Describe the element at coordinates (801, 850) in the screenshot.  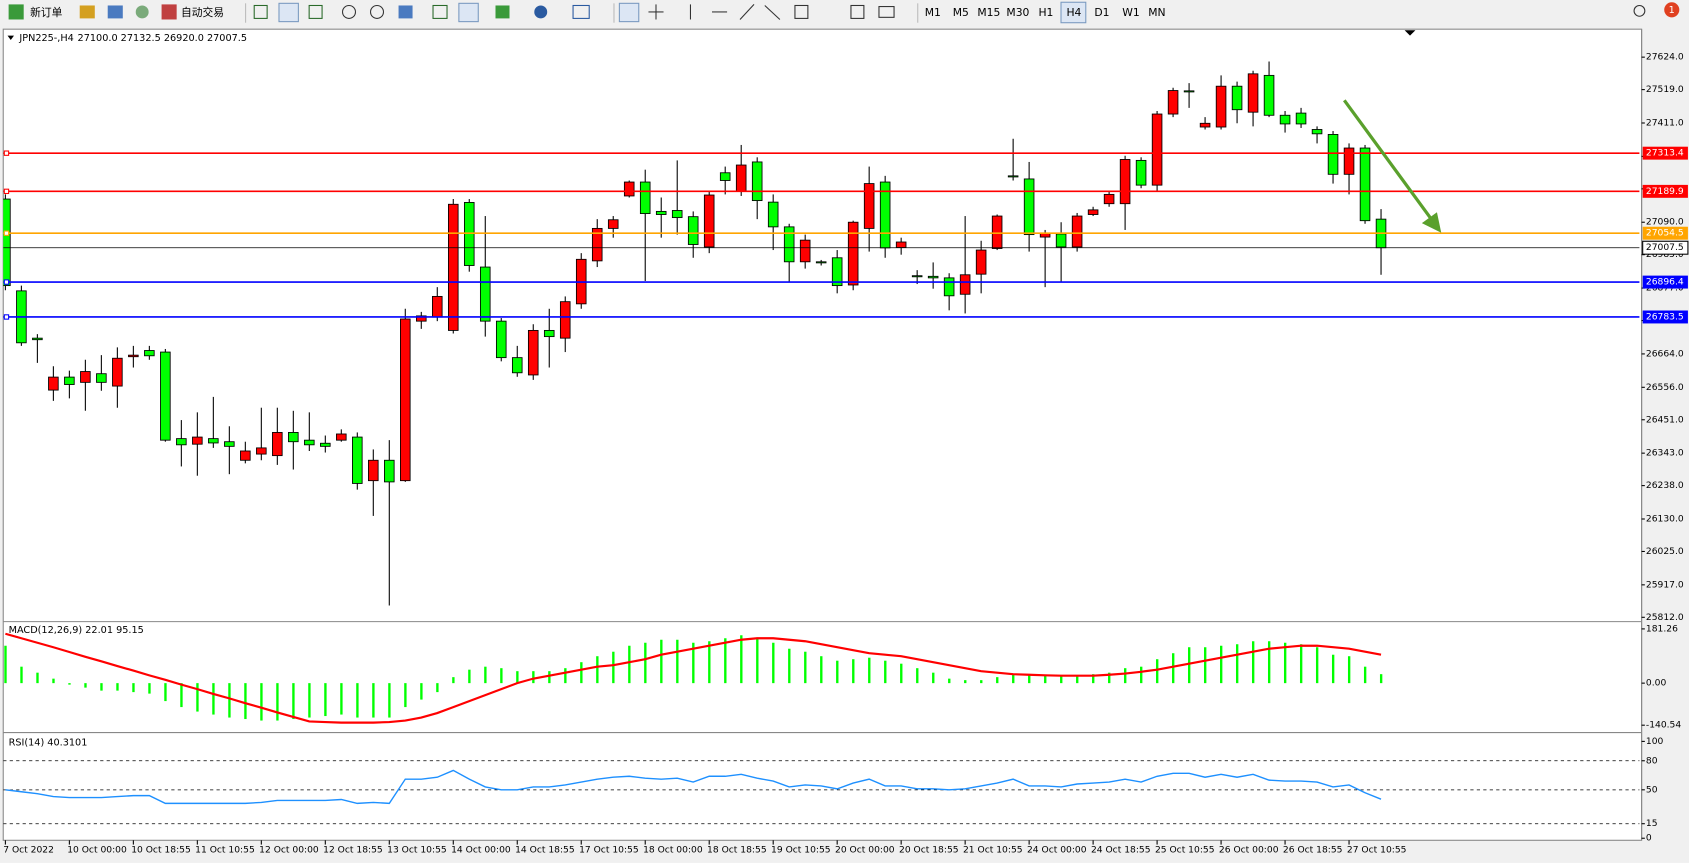
I see `x-tick-label: 19 Oct 10:55` at that location.